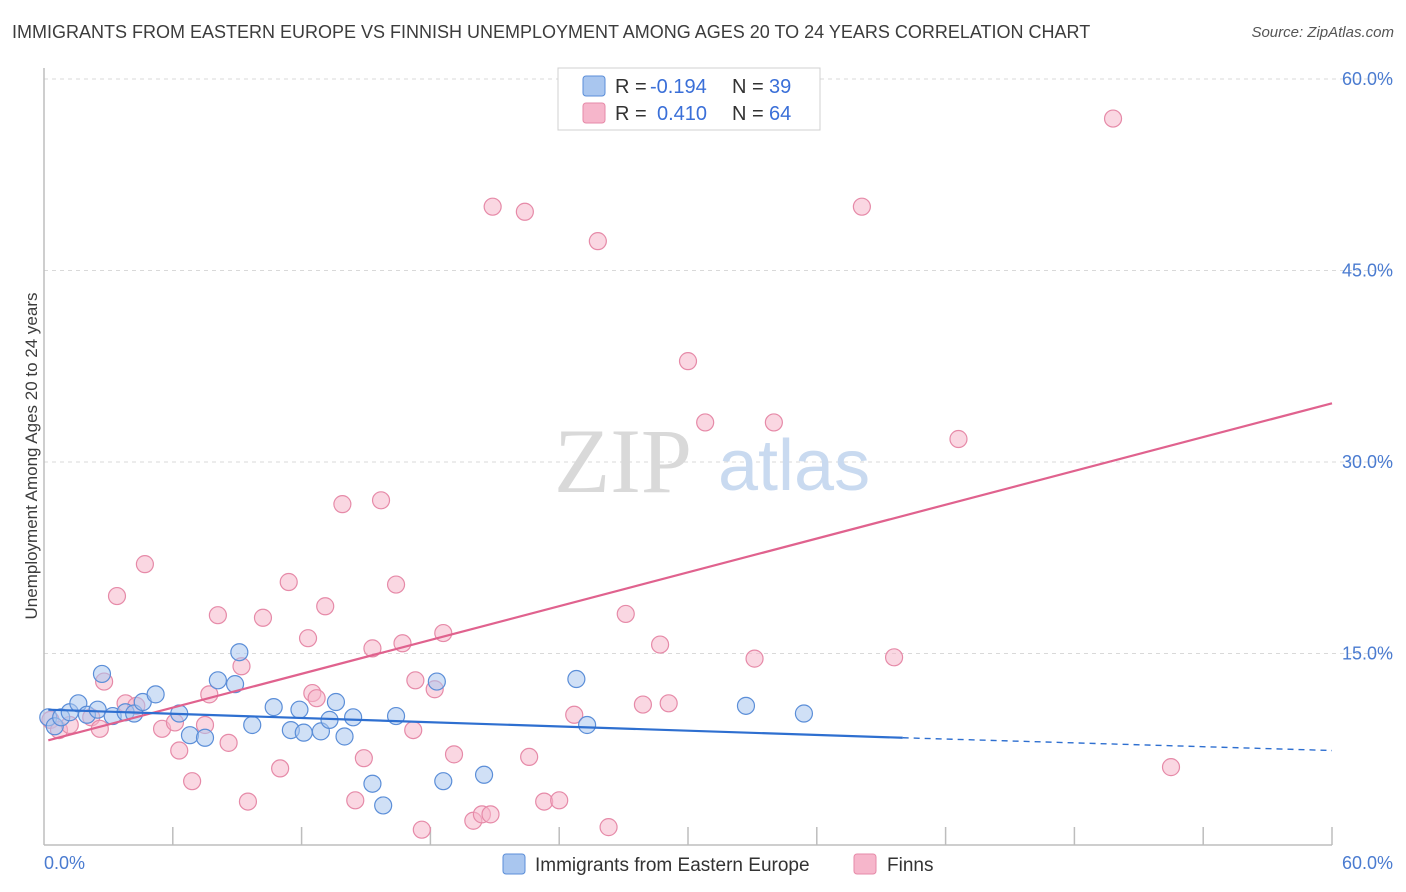  Describe the element at coordinates (1367, 366) in the screenshot. I see `y-tick-labels: 15.0% 30.0% 45.0% 60.0%` at that location.